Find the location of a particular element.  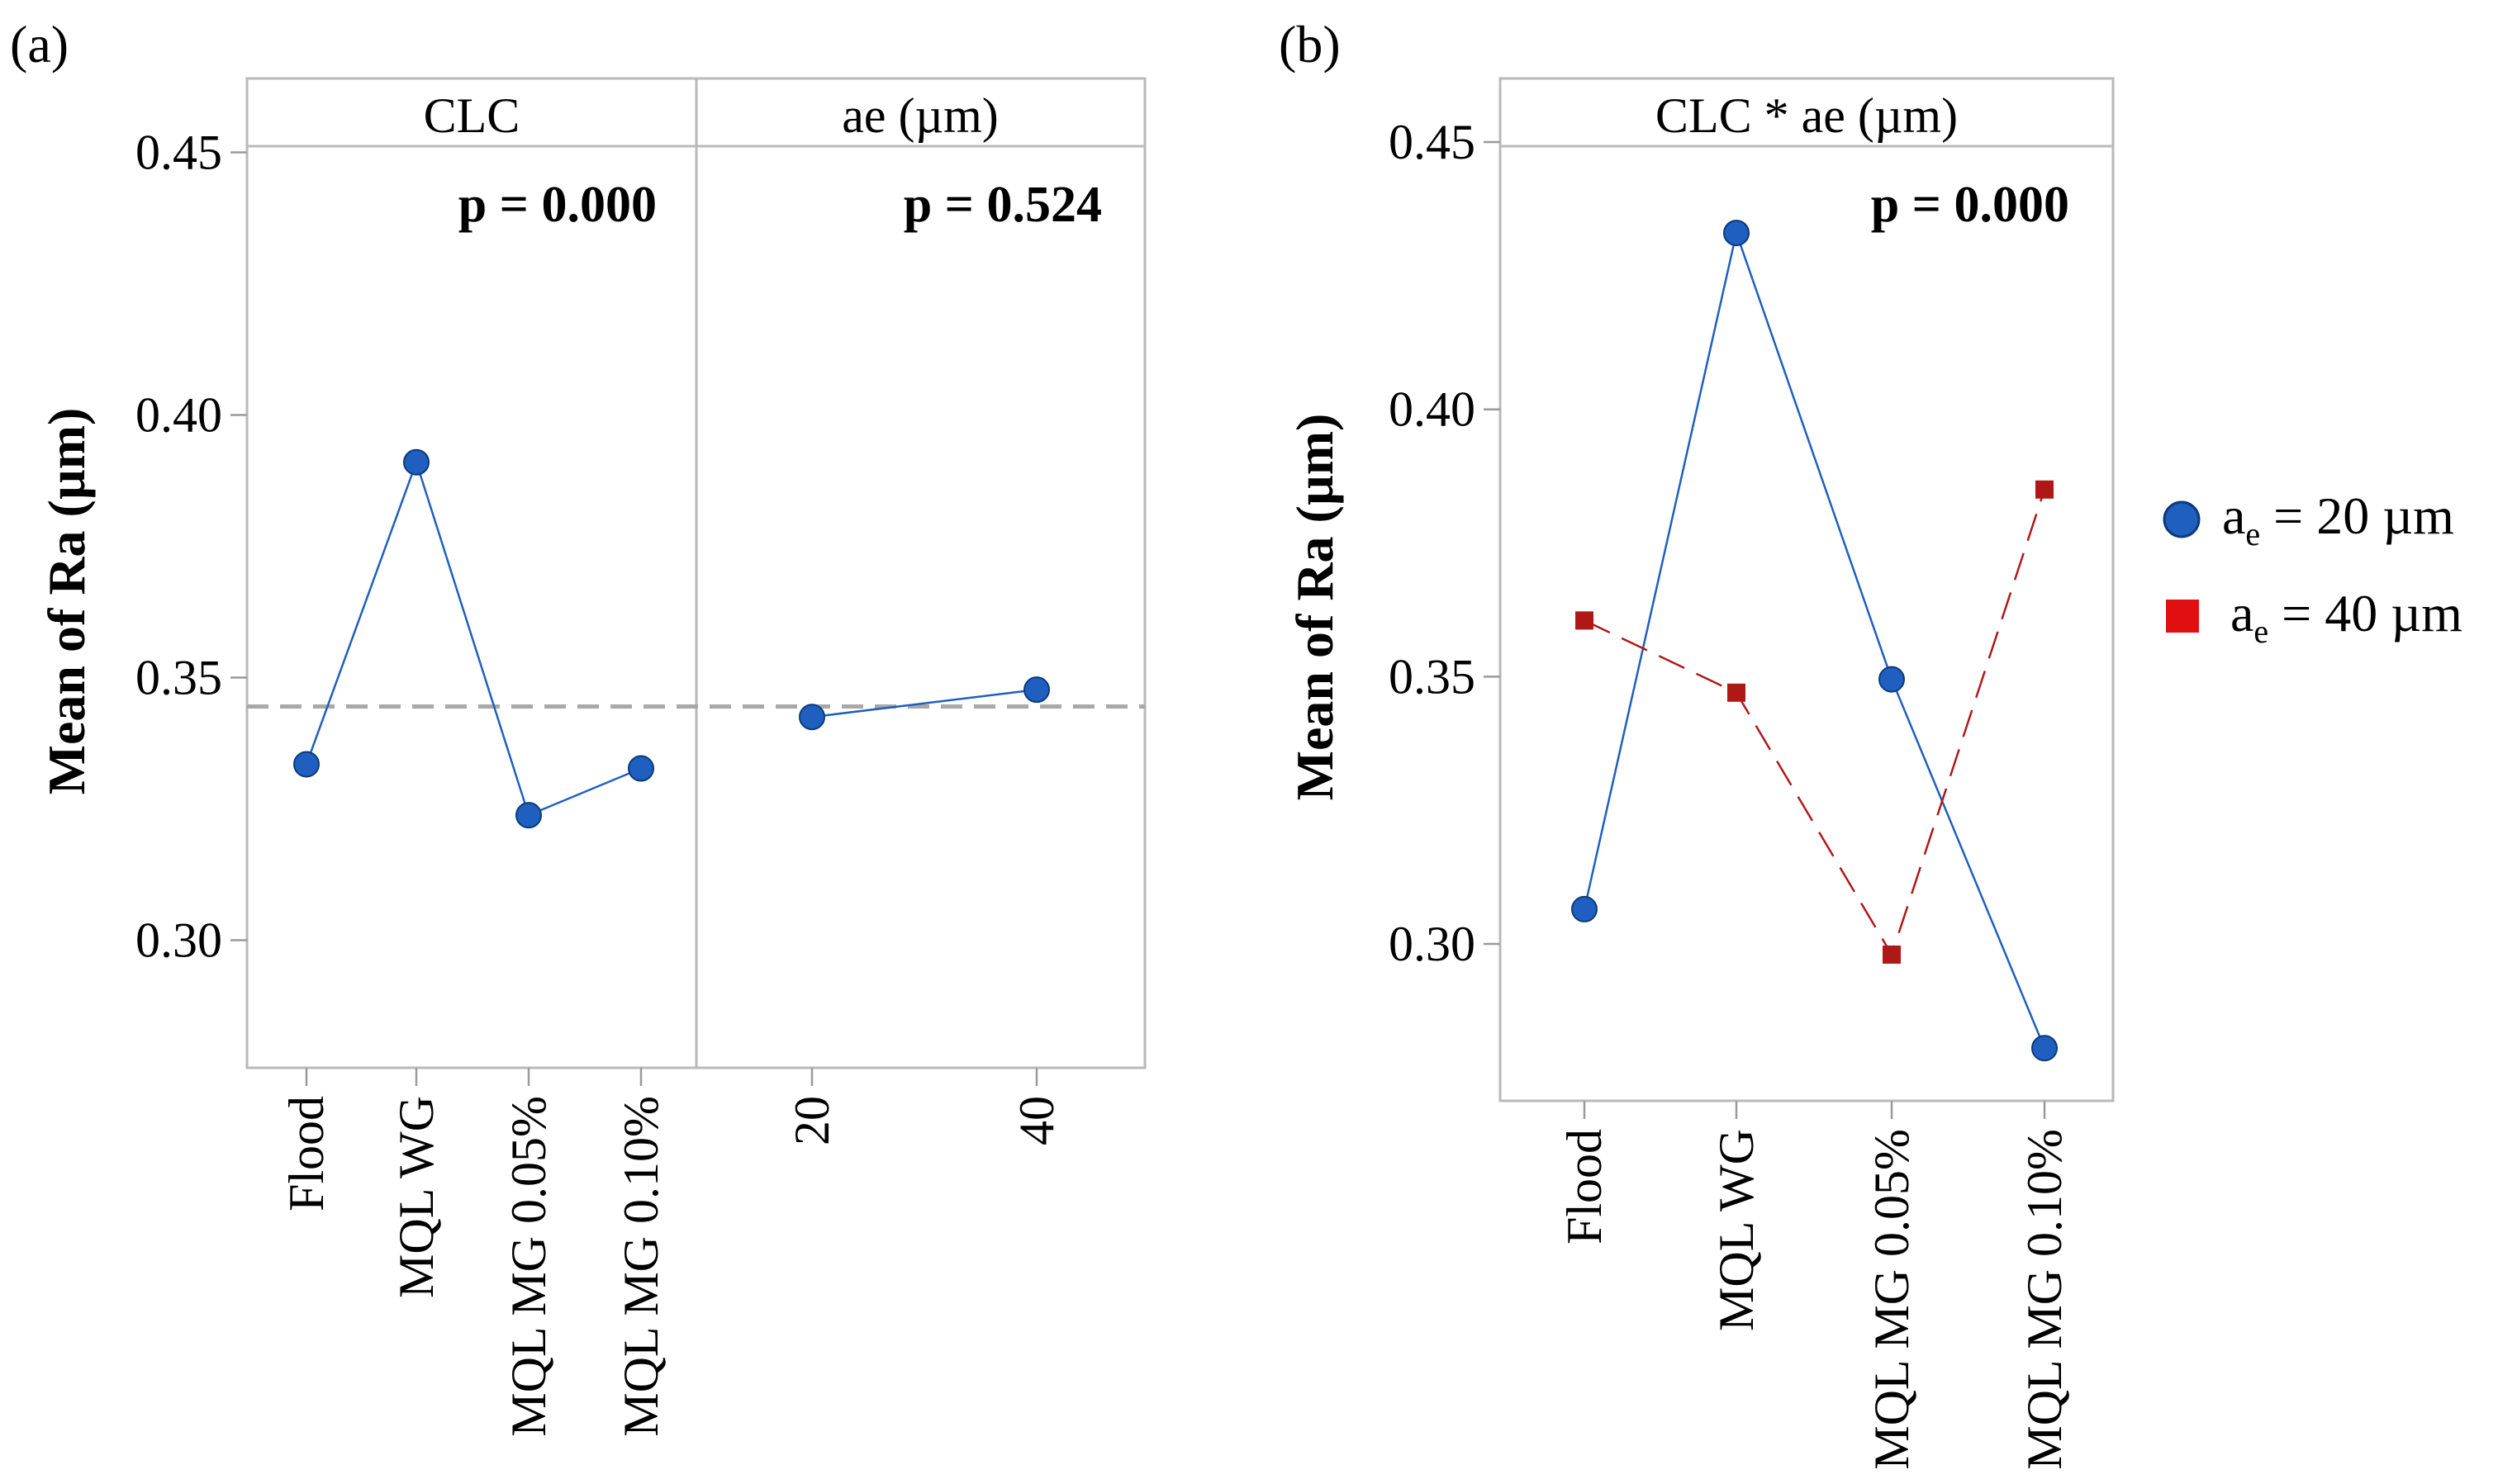

panel-b-x-axis: Flood MQL WG MQL MG 0.05% MQL MG 0.10% is located at coordinates (1814, 1285).